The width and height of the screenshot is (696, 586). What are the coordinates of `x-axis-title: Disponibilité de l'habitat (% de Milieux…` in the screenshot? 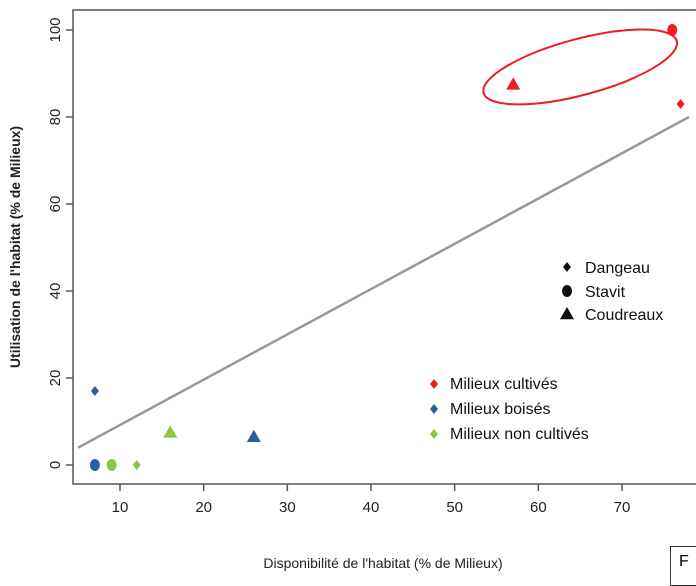 It's located at (382, 563).